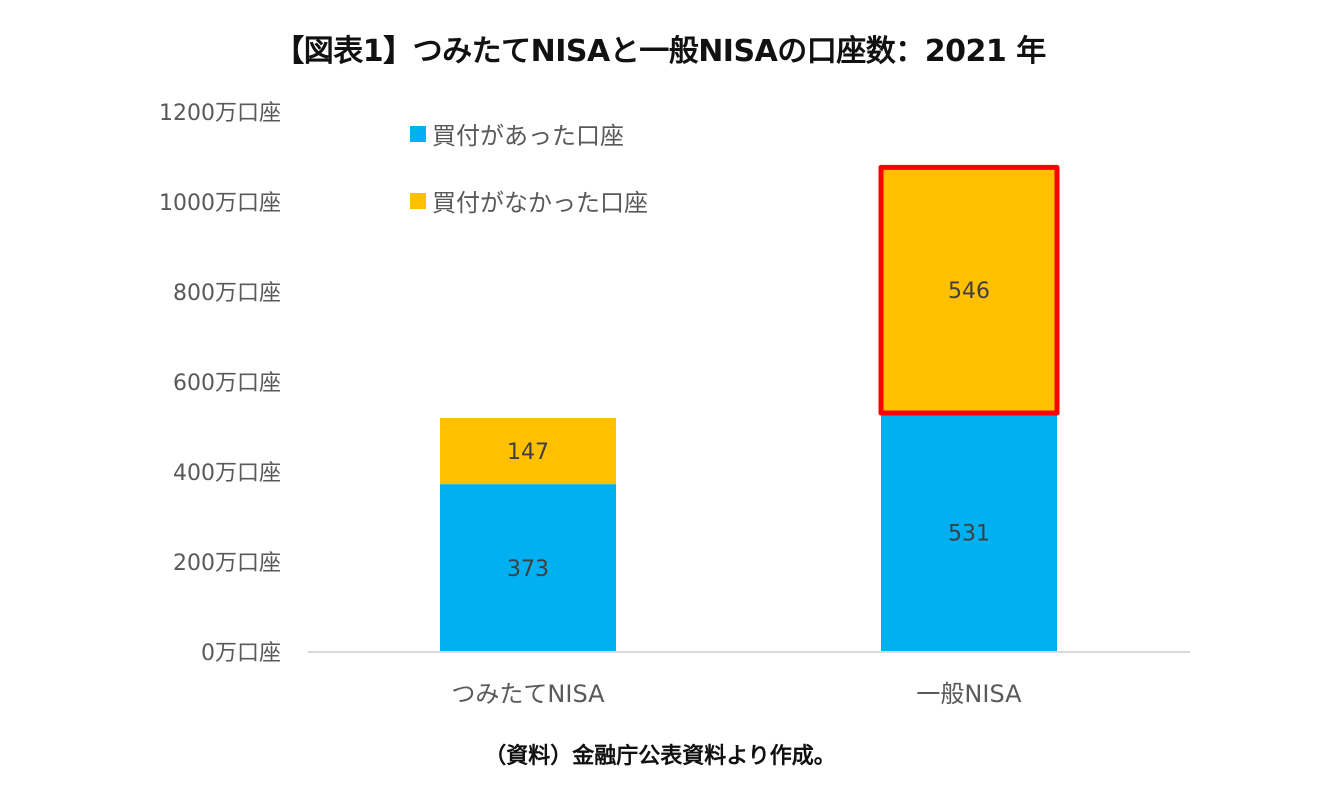 The image size is (1320, 799). Describe the element at coordinates (736, 694) in the screenshot. I see `x-axis: つみたてNISA 一般NISA` at that location.